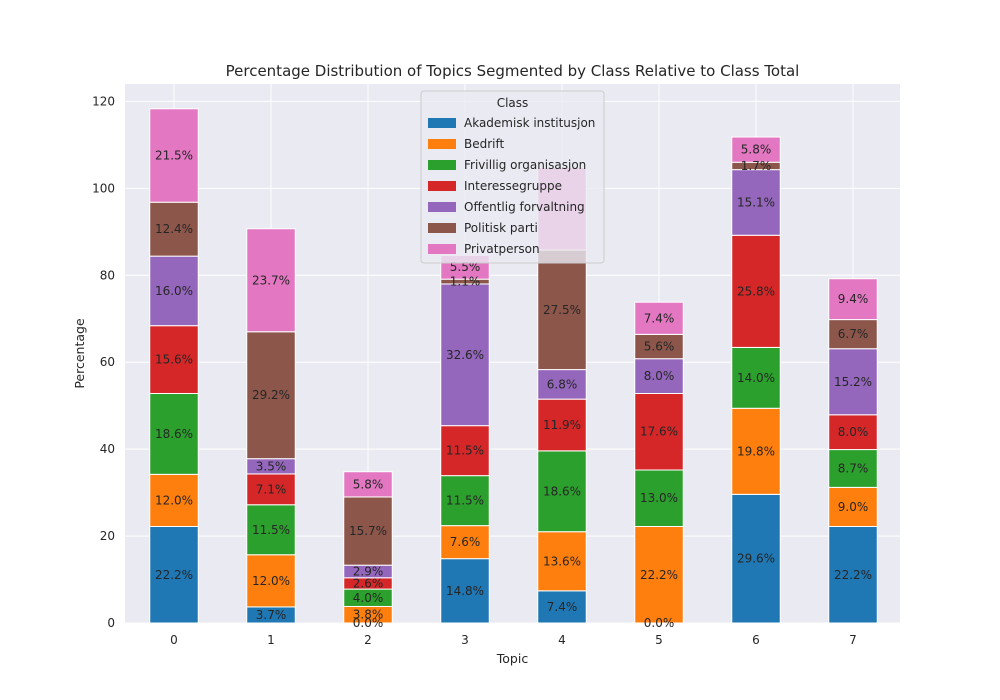 Image resolution: width=1000 pixels, height=700 pixels. Describe the element at coordinates (107, 275) in the screenshot. I see `y-tick-label: 80` at that location.